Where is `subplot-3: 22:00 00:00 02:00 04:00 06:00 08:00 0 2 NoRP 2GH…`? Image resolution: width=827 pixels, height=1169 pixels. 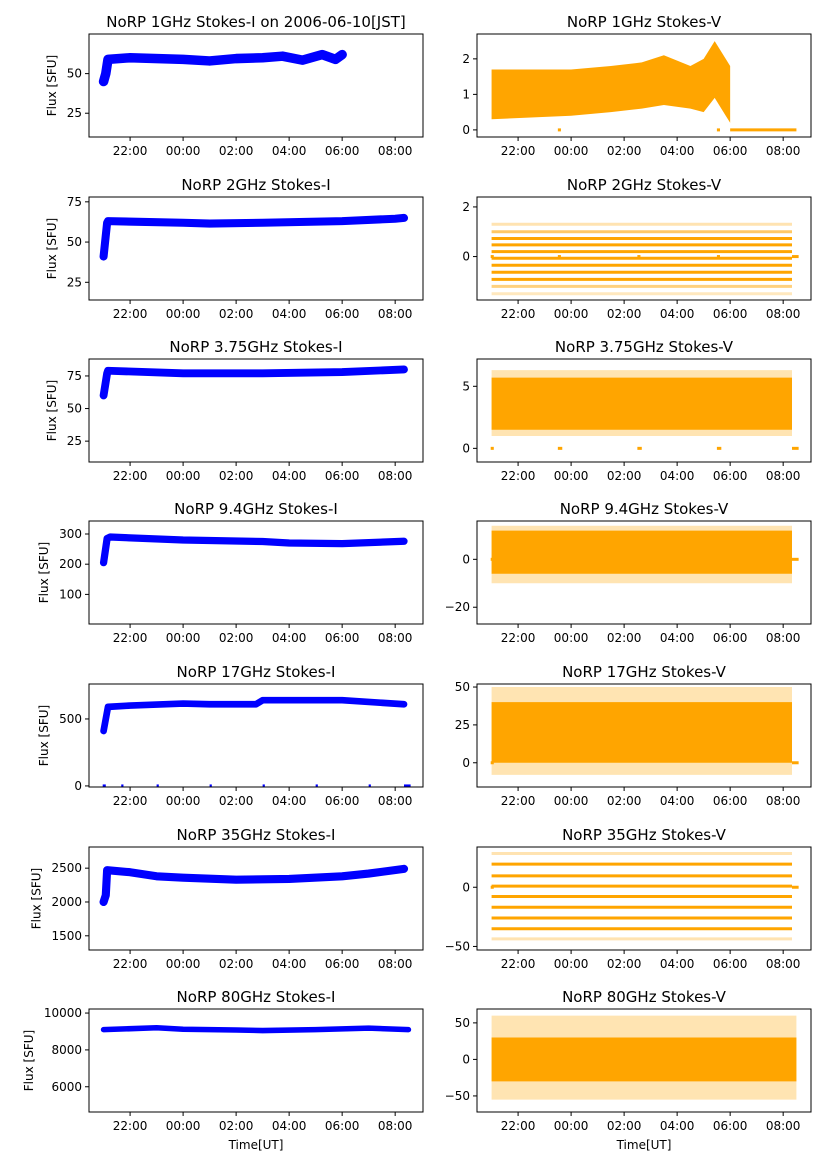
subplot-3: 22:00 00:00 02:00 04:00 06:00 08:00 0 2 NoRP 2GH… is located at coordinates (637, 248).